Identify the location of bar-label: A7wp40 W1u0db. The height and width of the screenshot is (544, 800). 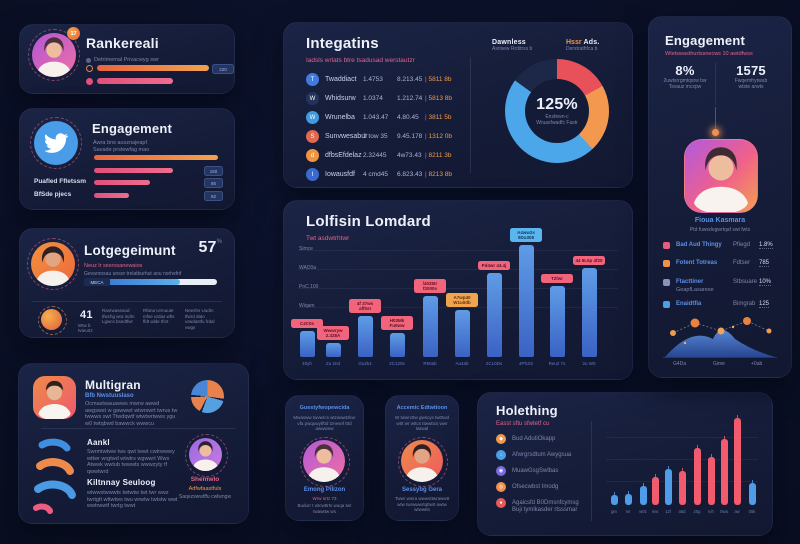
(462, 300).